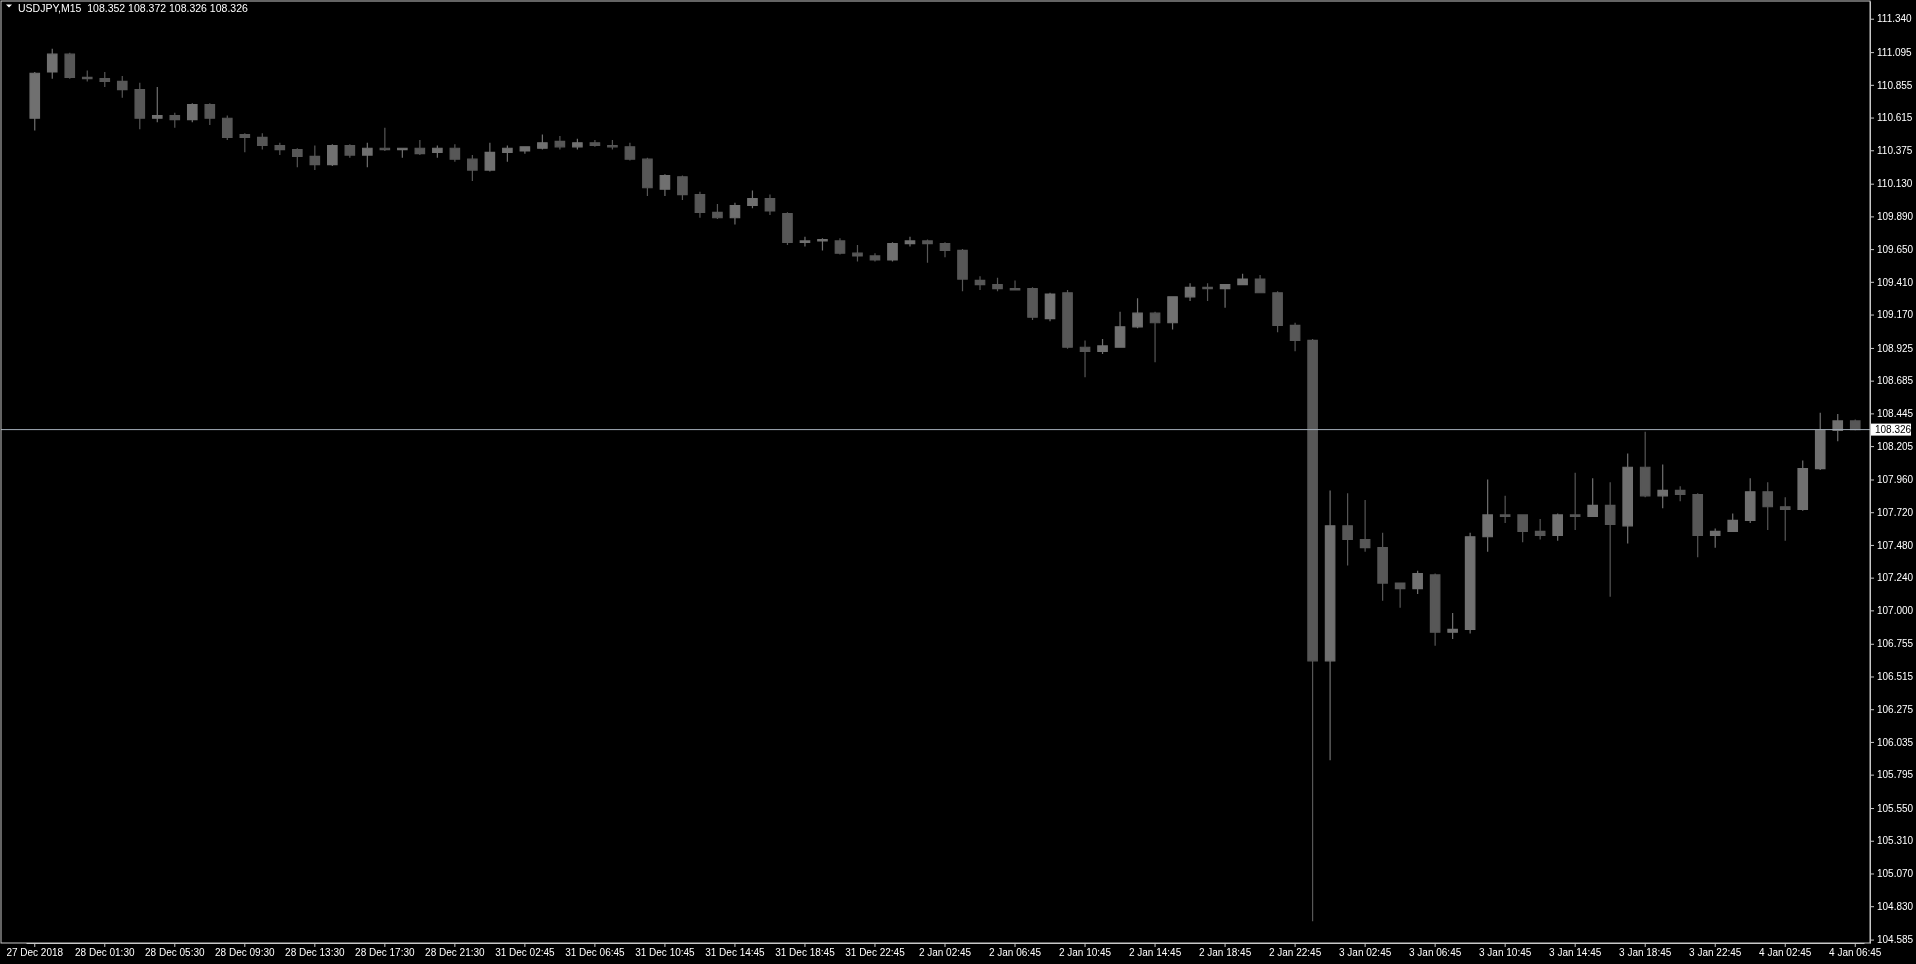 The image size is (1916, 964). Describe the element at coordinates (1295, 953) in the screenshot. I see `x-tick-label: 2 Jan 22:45` at that location.